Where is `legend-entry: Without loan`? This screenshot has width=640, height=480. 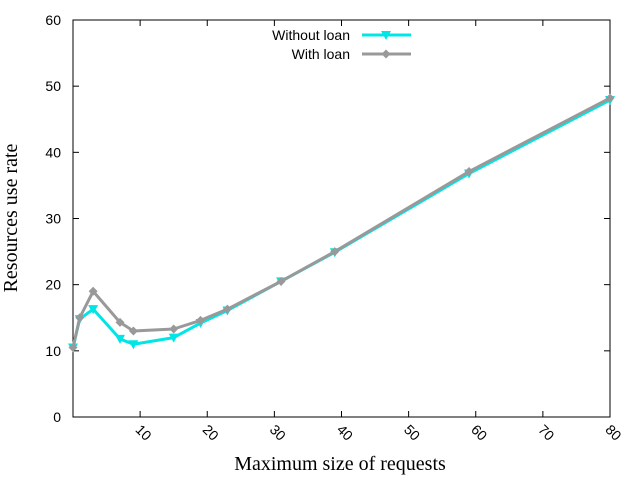
legend-entry: Without loan is located at coordinates (341, 35).